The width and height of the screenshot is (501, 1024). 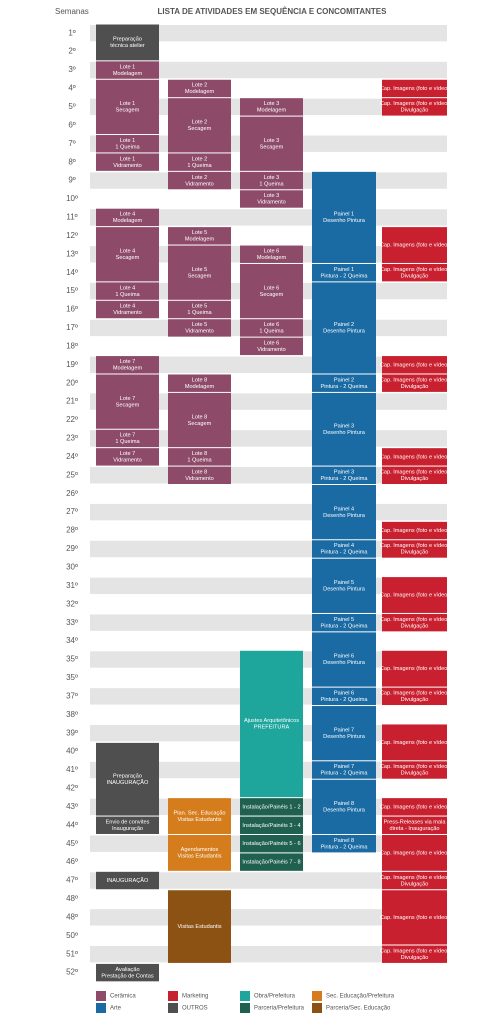 What do you see at coordinates (127, 46) in the screenshot?
I see `activity-label: técnica atelier` at bounding box center [127, 46].